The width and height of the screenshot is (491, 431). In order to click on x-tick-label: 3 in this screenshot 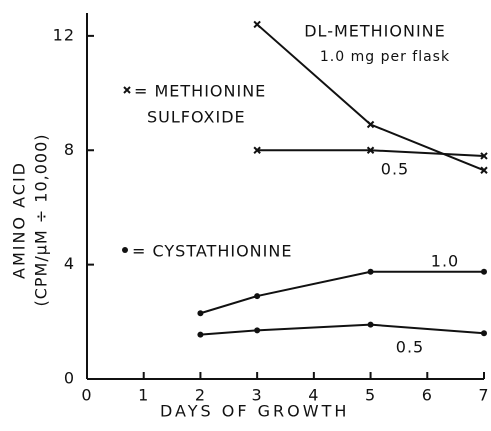, I will do `click(257, 395)`.